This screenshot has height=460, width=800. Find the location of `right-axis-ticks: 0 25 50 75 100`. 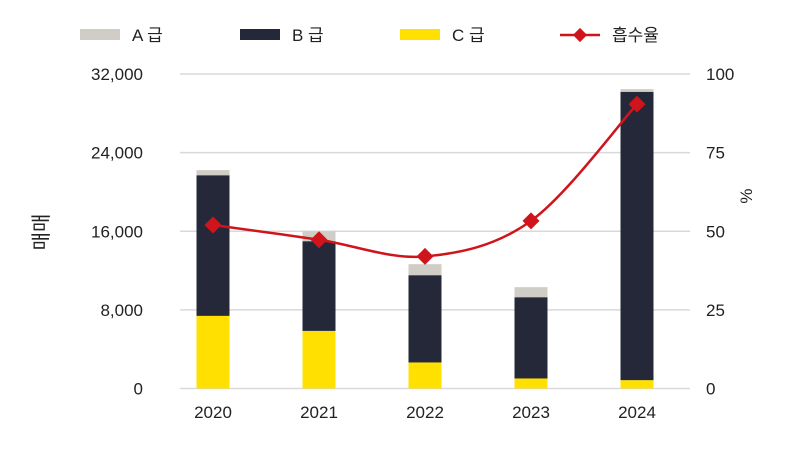

right-axis-ticks: 0 25 50 75 100 is located at coordinates (720, 232).